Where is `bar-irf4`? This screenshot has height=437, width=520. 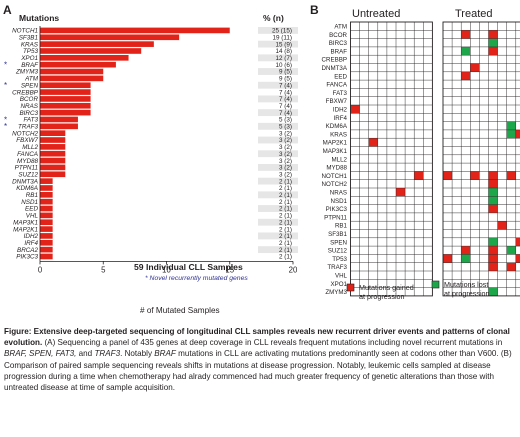 bar-irf4 is located at coordinates (46, 242).